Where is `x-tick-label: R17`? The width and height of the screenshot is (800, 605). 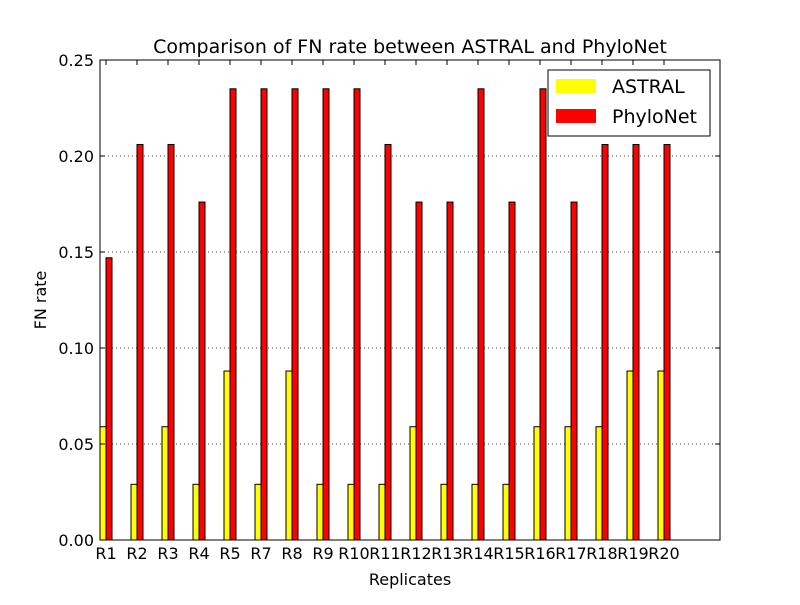
x-tick-label: R17 is located at coordinates (570, 553).